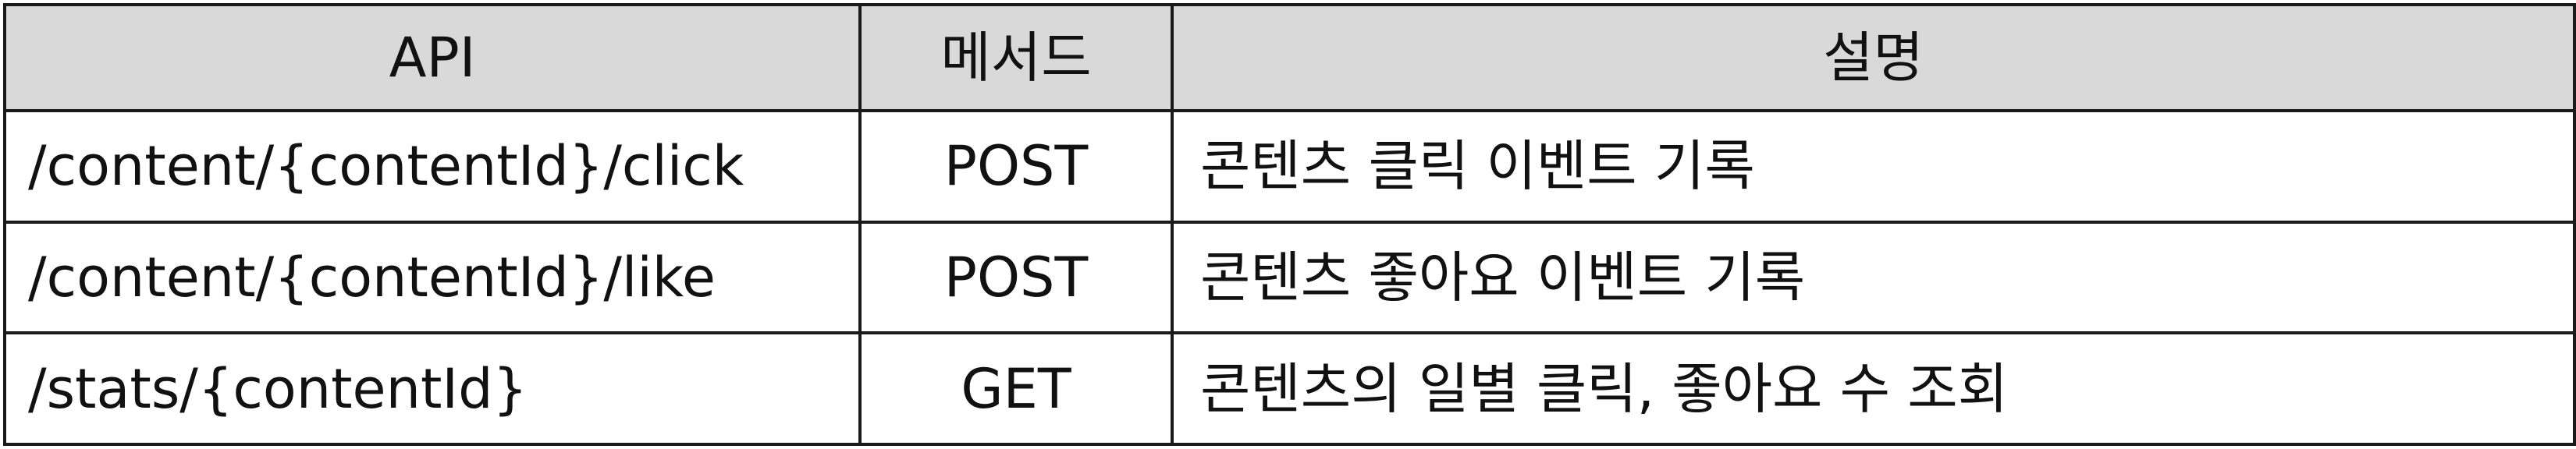  What do you see at coordinates (432, 277) in the screenshot?
I see `api-endpoint-cell: /content/{contentId}/like` at bounding box center [432, 277].